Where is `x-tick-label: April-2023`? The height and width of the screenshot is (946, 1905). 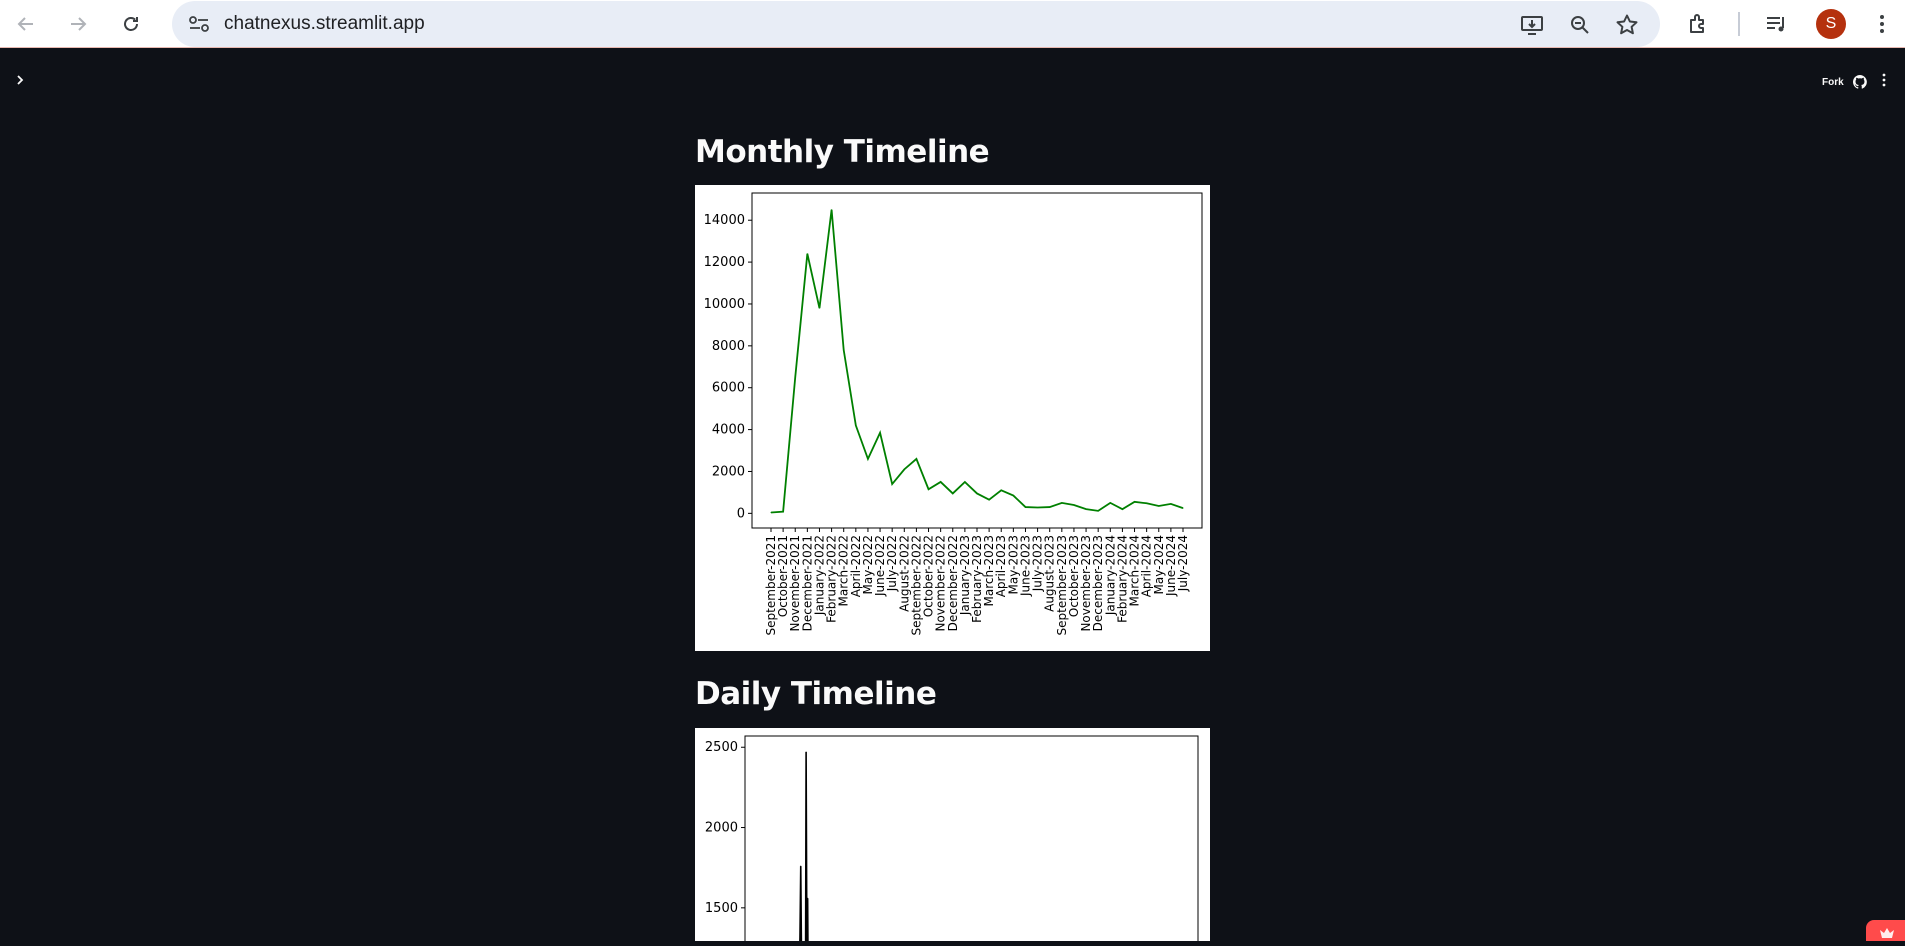 x-tick-label: April-2023 is located at coordinates (1001, 566).